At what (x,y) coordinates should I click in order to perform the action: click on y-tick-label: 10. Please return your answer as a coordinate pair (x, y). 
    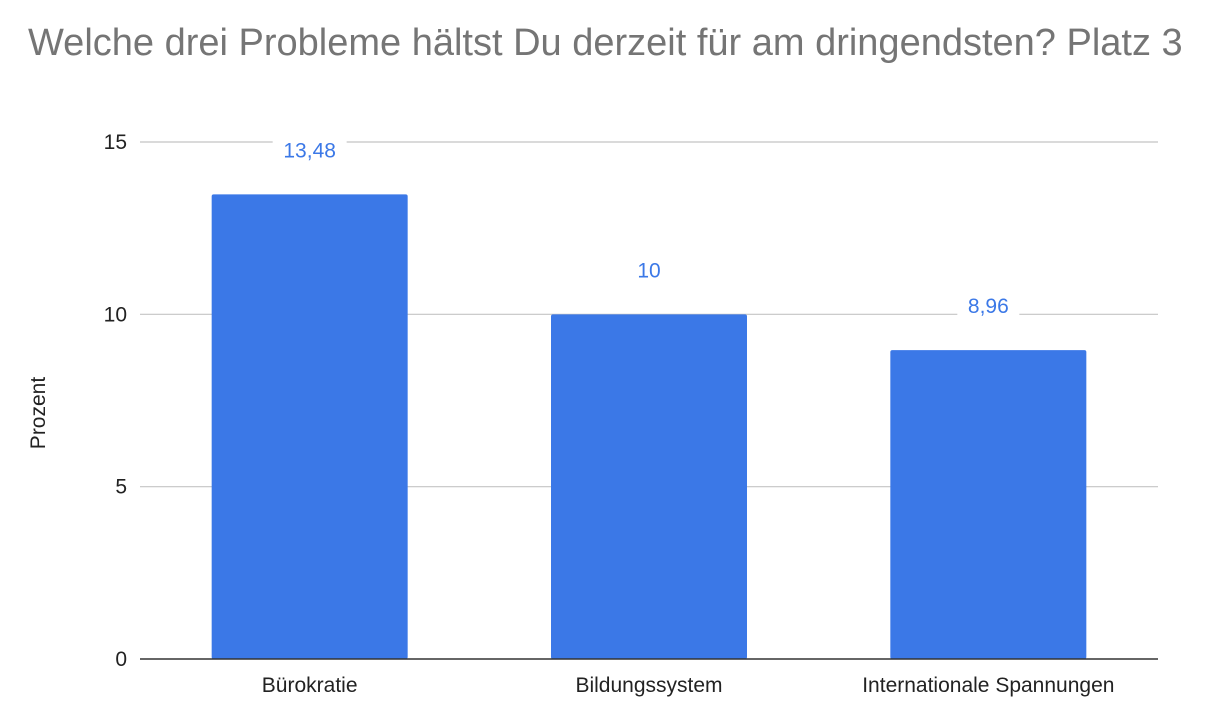
    Looking at the image, I should click on (115, 314).